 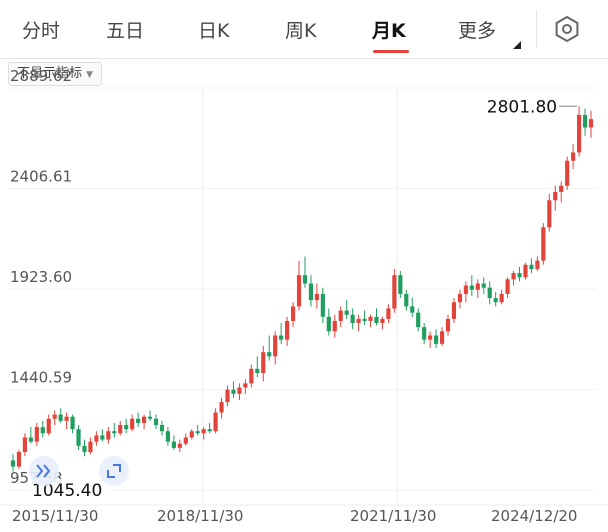 I want to click on low-label-bg, so click(x=69, y=489).